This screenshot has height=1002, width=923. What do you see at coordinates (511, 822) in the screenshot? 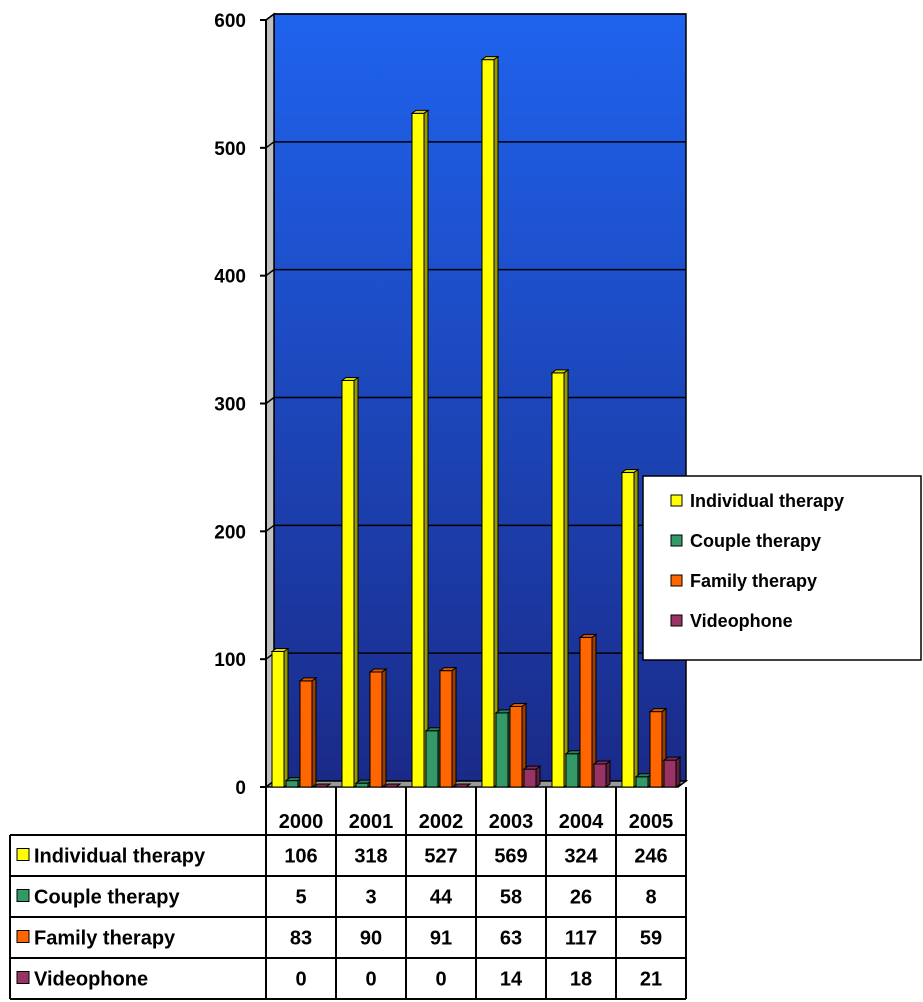
I see `x-tick-label: 2003` at bounding box center [511, 822].